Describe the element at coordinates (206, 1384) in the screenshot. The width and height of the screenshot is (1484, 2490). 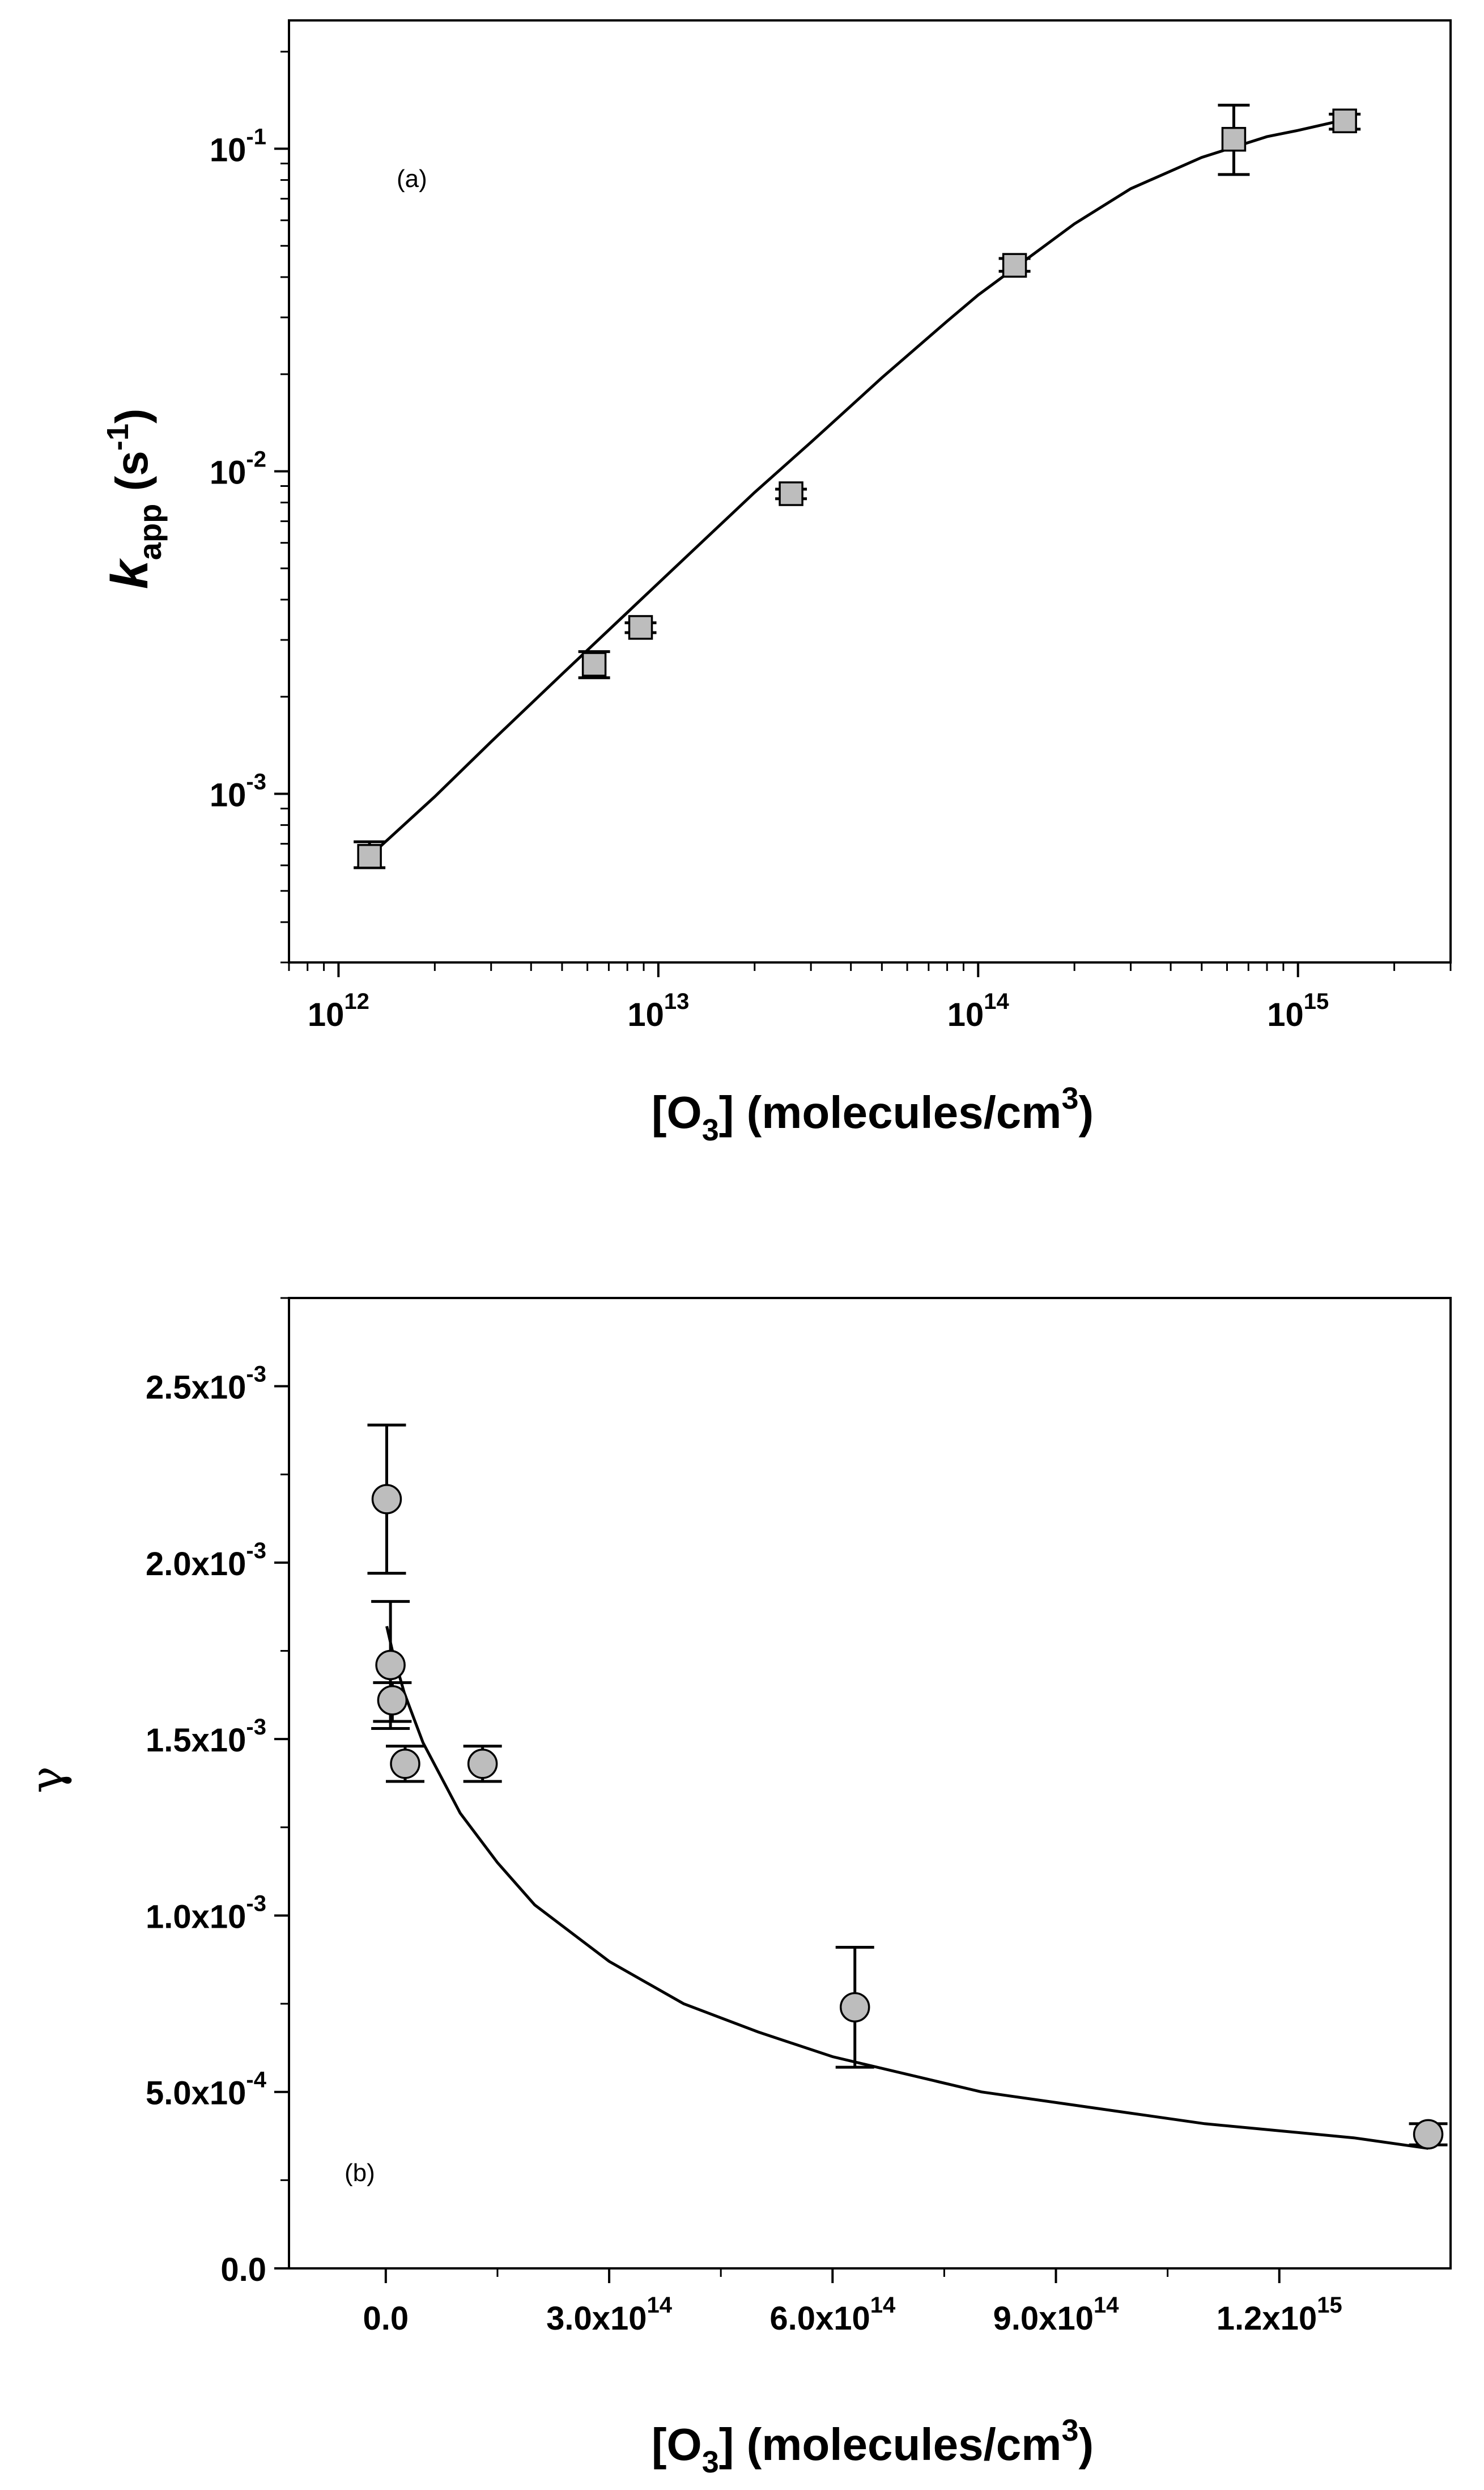
I see `y-tick-label-b: 2.5x10⁻³` at that location.